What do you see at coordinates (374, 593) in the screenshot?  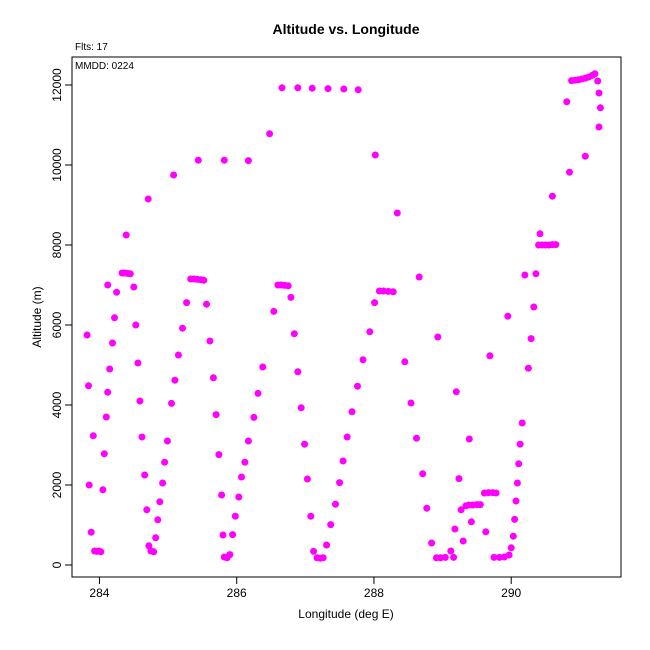 I see `x-tick-label: 288` at bounding box center [374, 593].